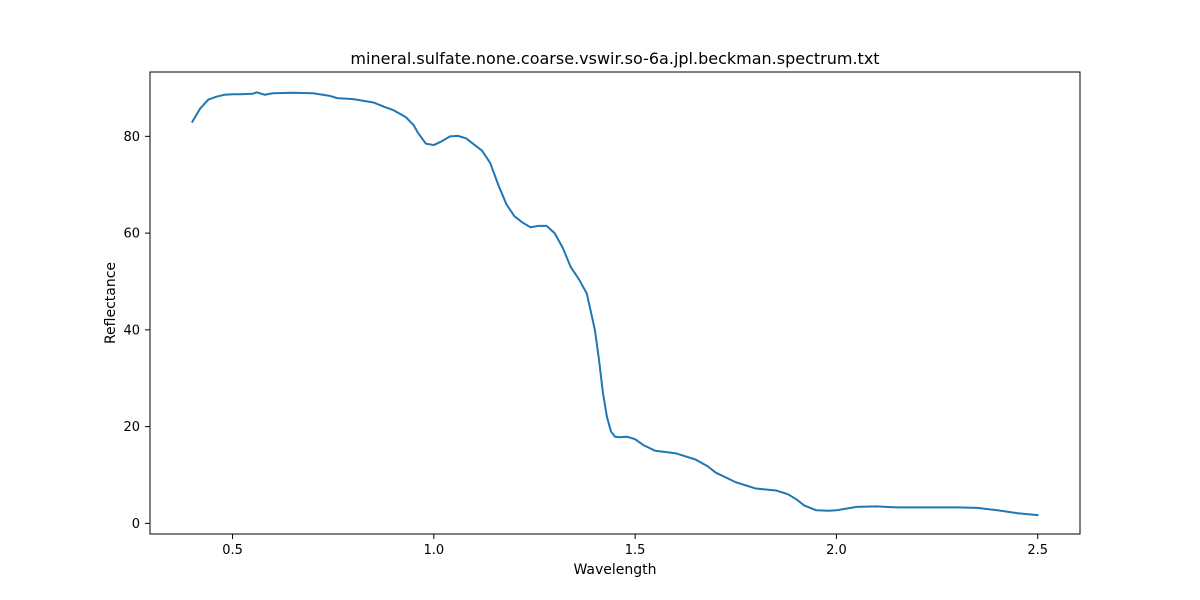 This screenshot has height=600, width=1200. Describe the element at coordinates (131, 234) in the screenshot. I see `y-tick-label: 60` at that location.